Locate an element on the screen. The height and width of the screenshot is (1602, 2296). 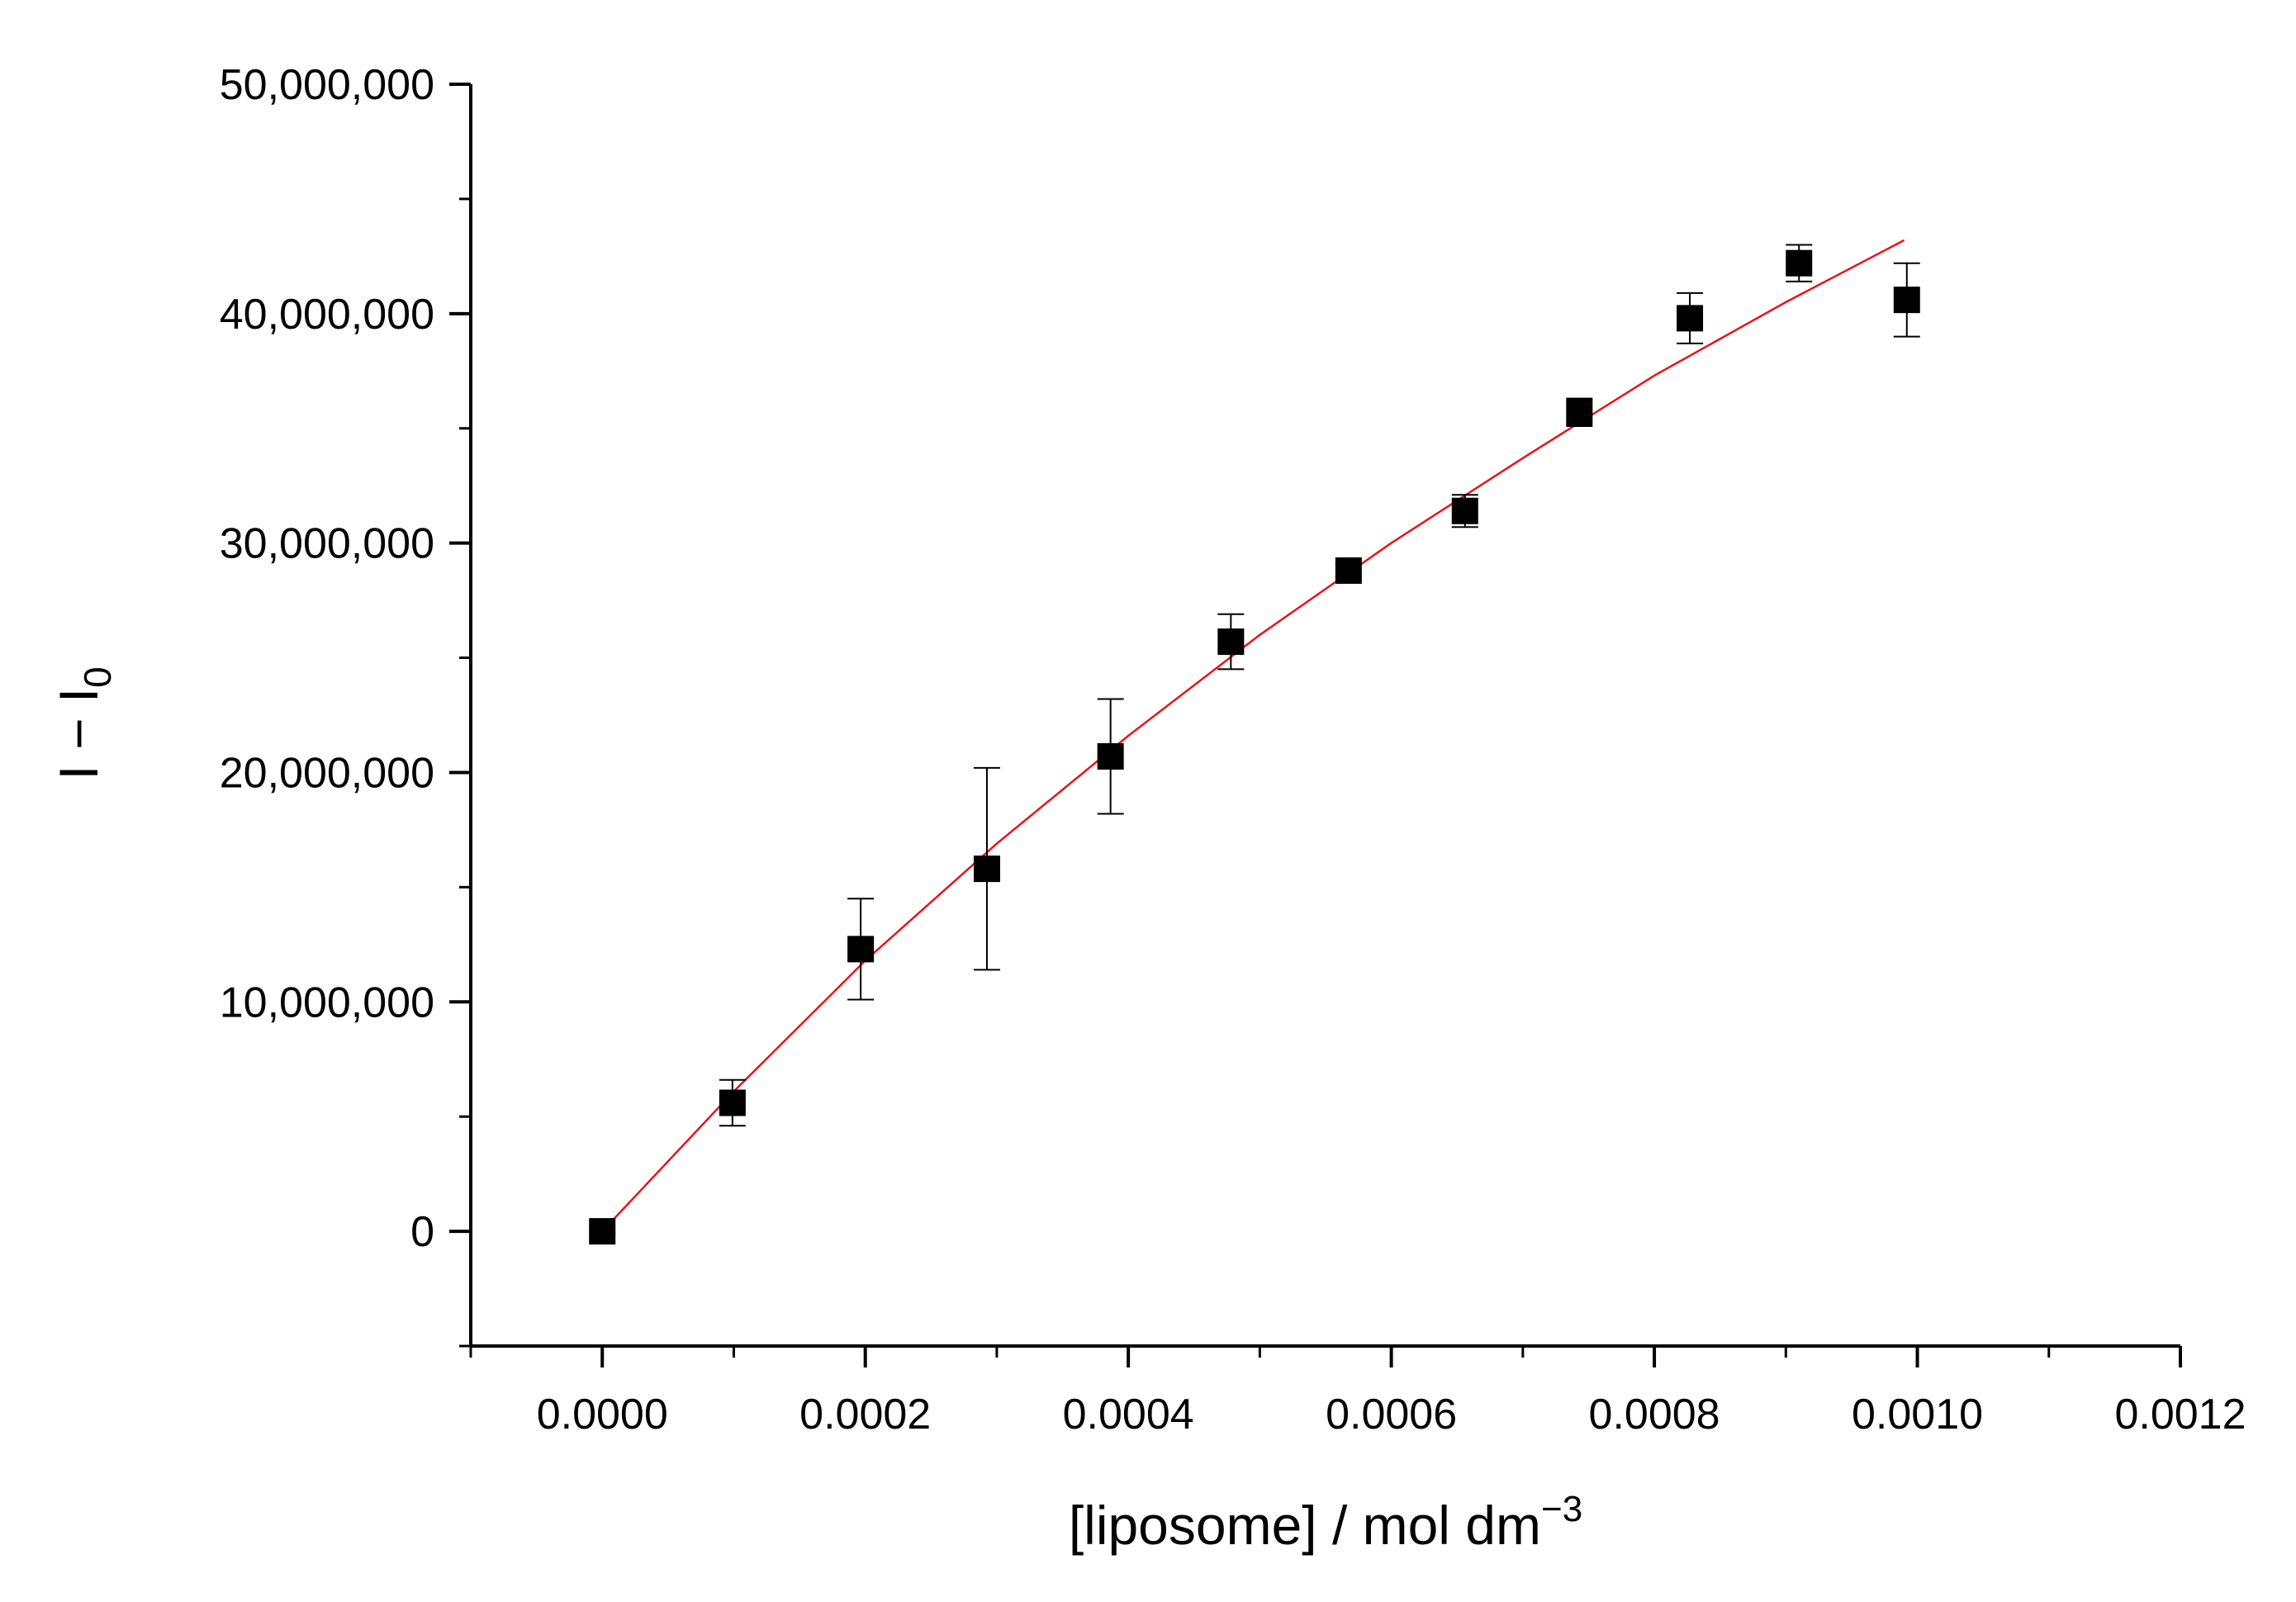
x-axis-title-text: [liposome] / mol dm is located at coordinates (1305, 1525).